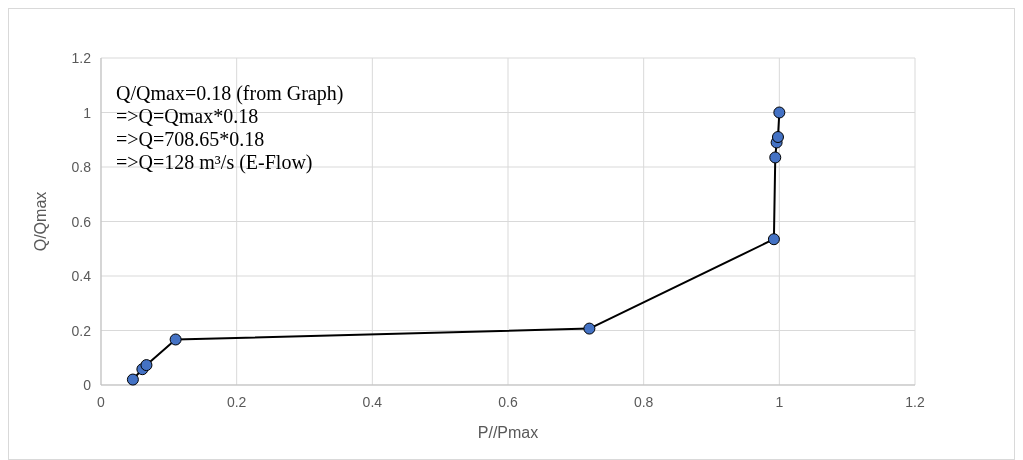 The height and width of the screenshot is (460, 1023). Describe the element at coordinates (508, 402) in the screenshot. I see `x-tick-label: 0.6` at that location.